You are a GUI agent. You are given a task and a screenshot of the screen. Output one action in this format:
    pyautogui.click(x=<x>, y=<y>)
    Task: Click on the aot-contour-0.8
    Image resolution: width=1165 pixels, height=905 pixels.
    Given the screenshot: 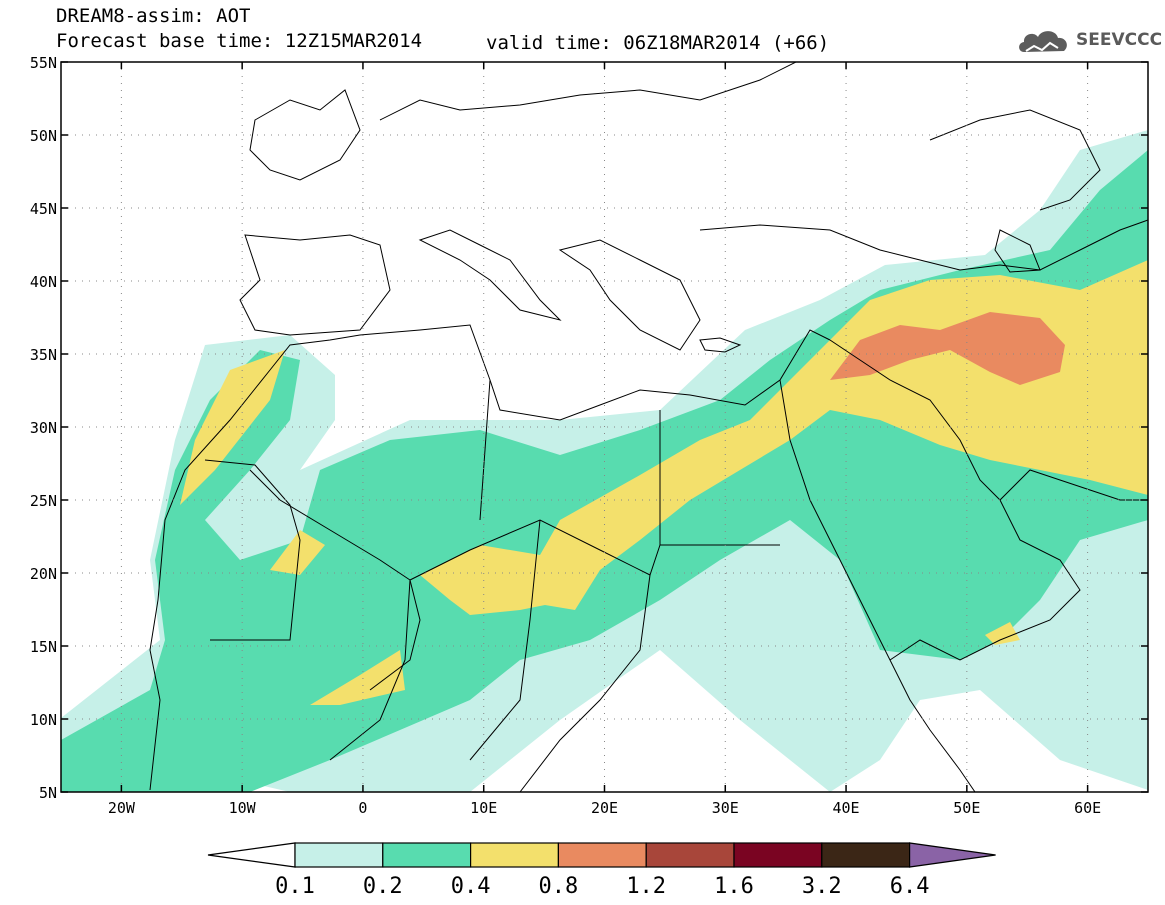 What is the action you would take?
    pyautogui.click(x=947, y=348)
    